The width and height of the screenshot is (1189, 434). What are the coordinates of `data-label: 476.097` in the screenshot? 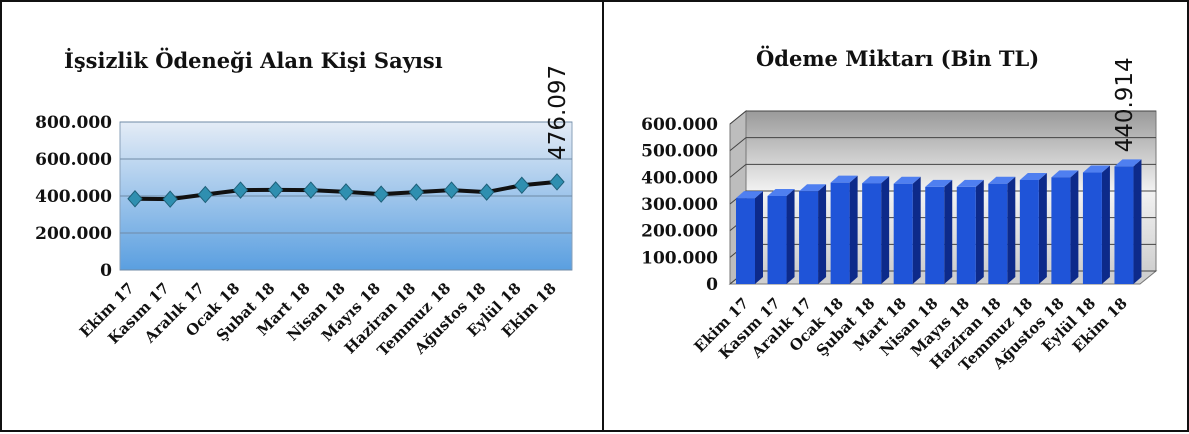 It's located at (558, 112).